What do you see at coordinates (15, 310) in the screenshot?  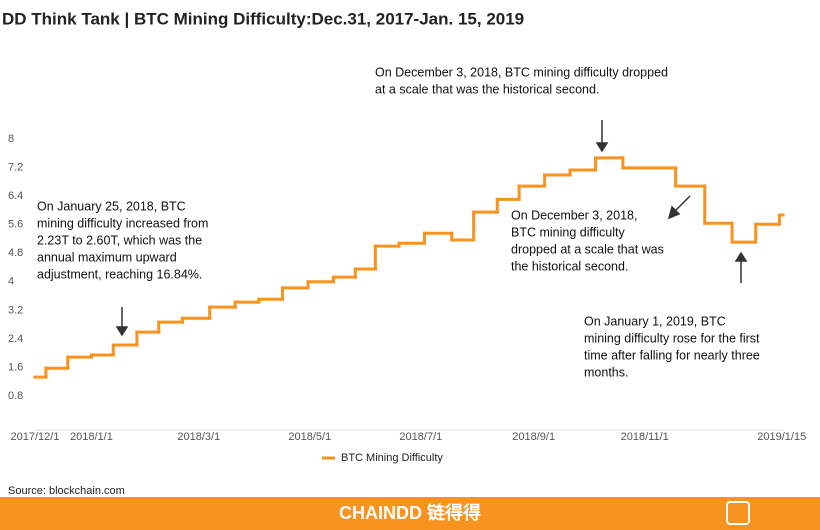 I see `y-tick-label: 3.2` at bounding box center [15, 310].